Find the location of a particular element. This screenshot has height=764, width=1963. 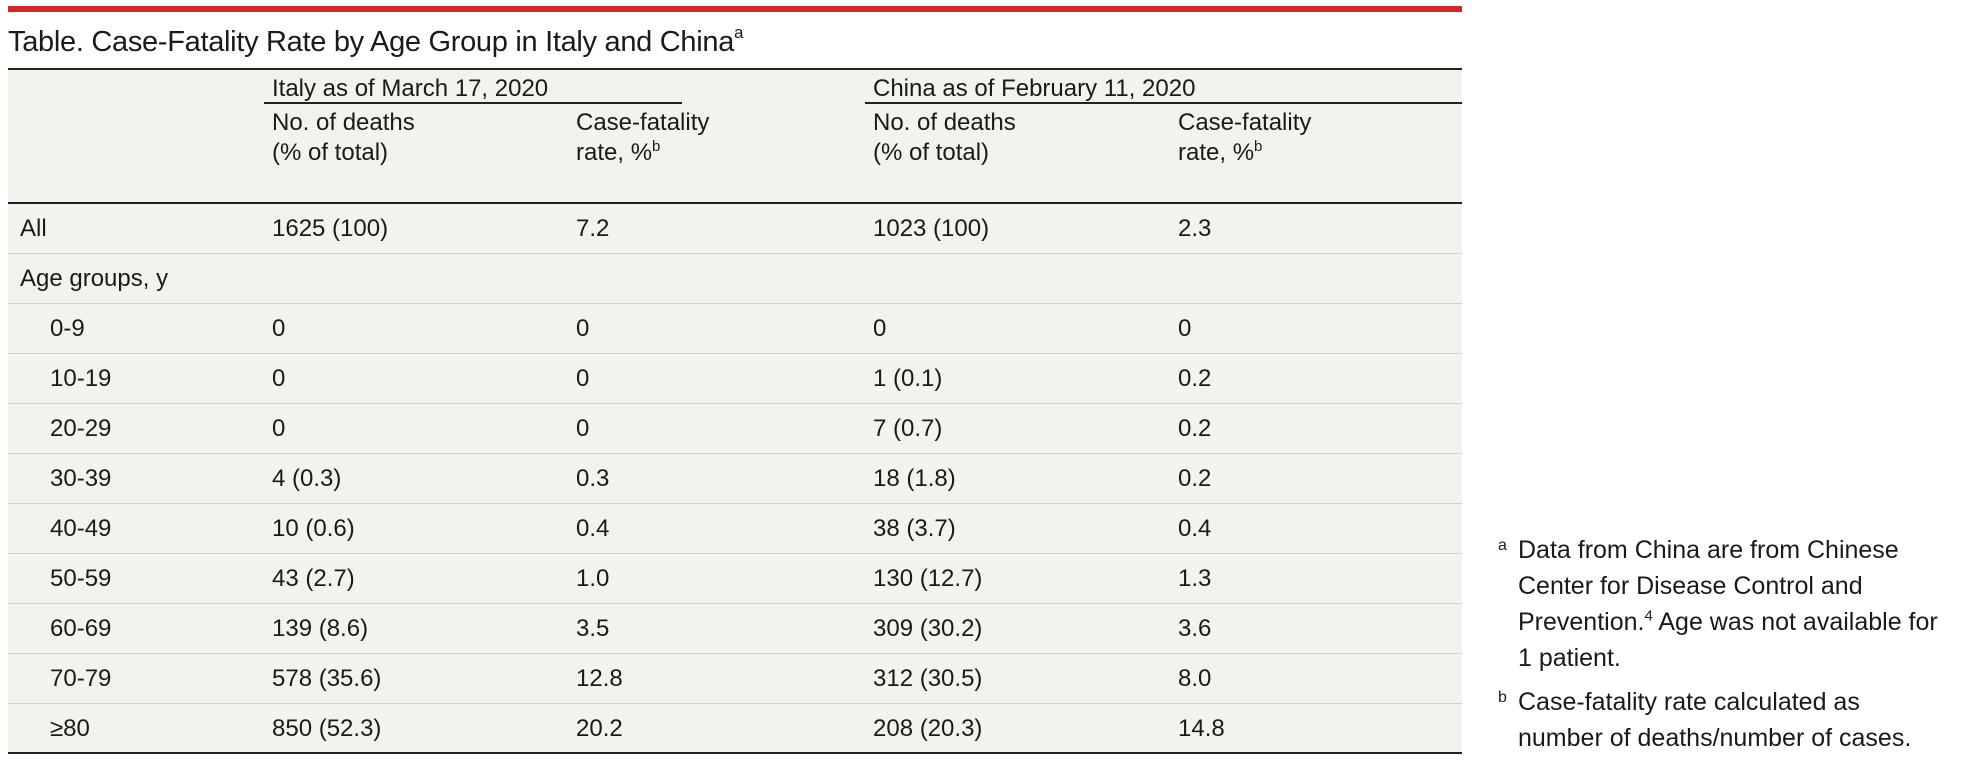

footnote-text-continued: Age was not available for 1 patient. is located at coordinates (1728, 640).